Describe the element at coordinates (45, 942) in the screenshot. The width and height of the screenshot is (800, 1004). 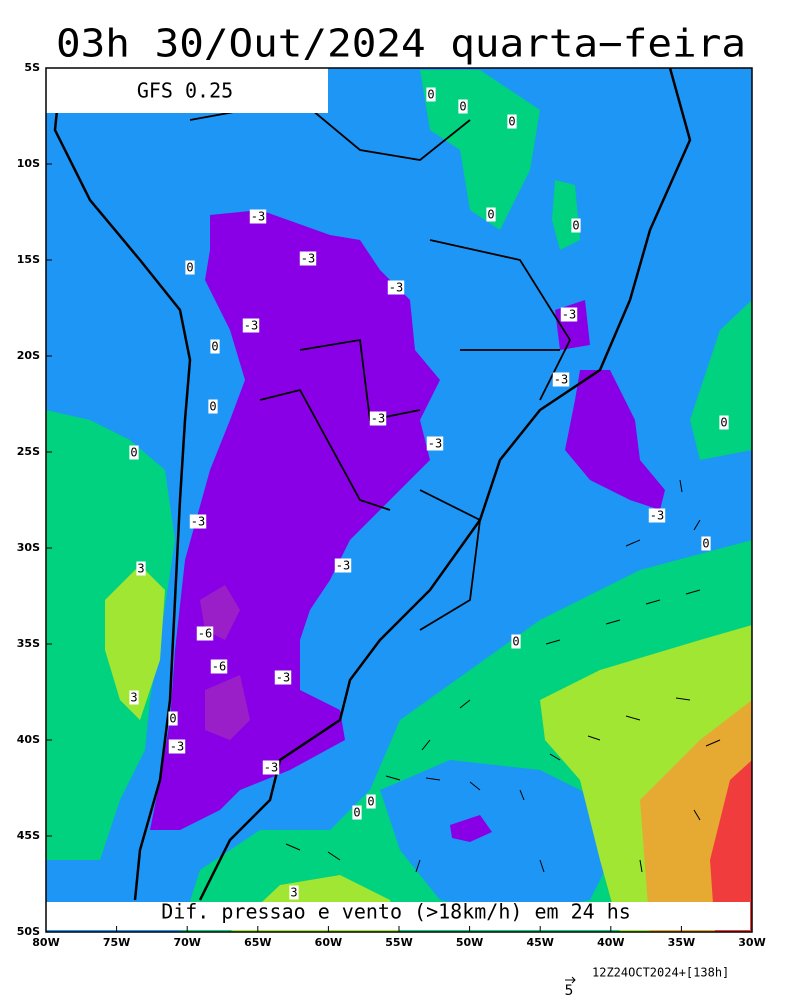
I see `lon-label: 80W` at that location.